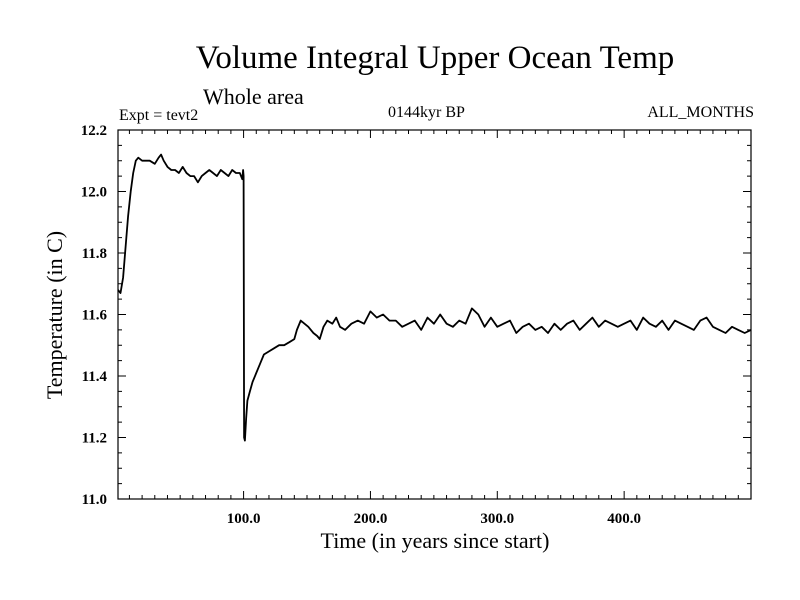 The image size is (800, 600). Describe the element at coordinates (95, 377) in the screenshot. I see `y-tick-label: 11.4` at that location.